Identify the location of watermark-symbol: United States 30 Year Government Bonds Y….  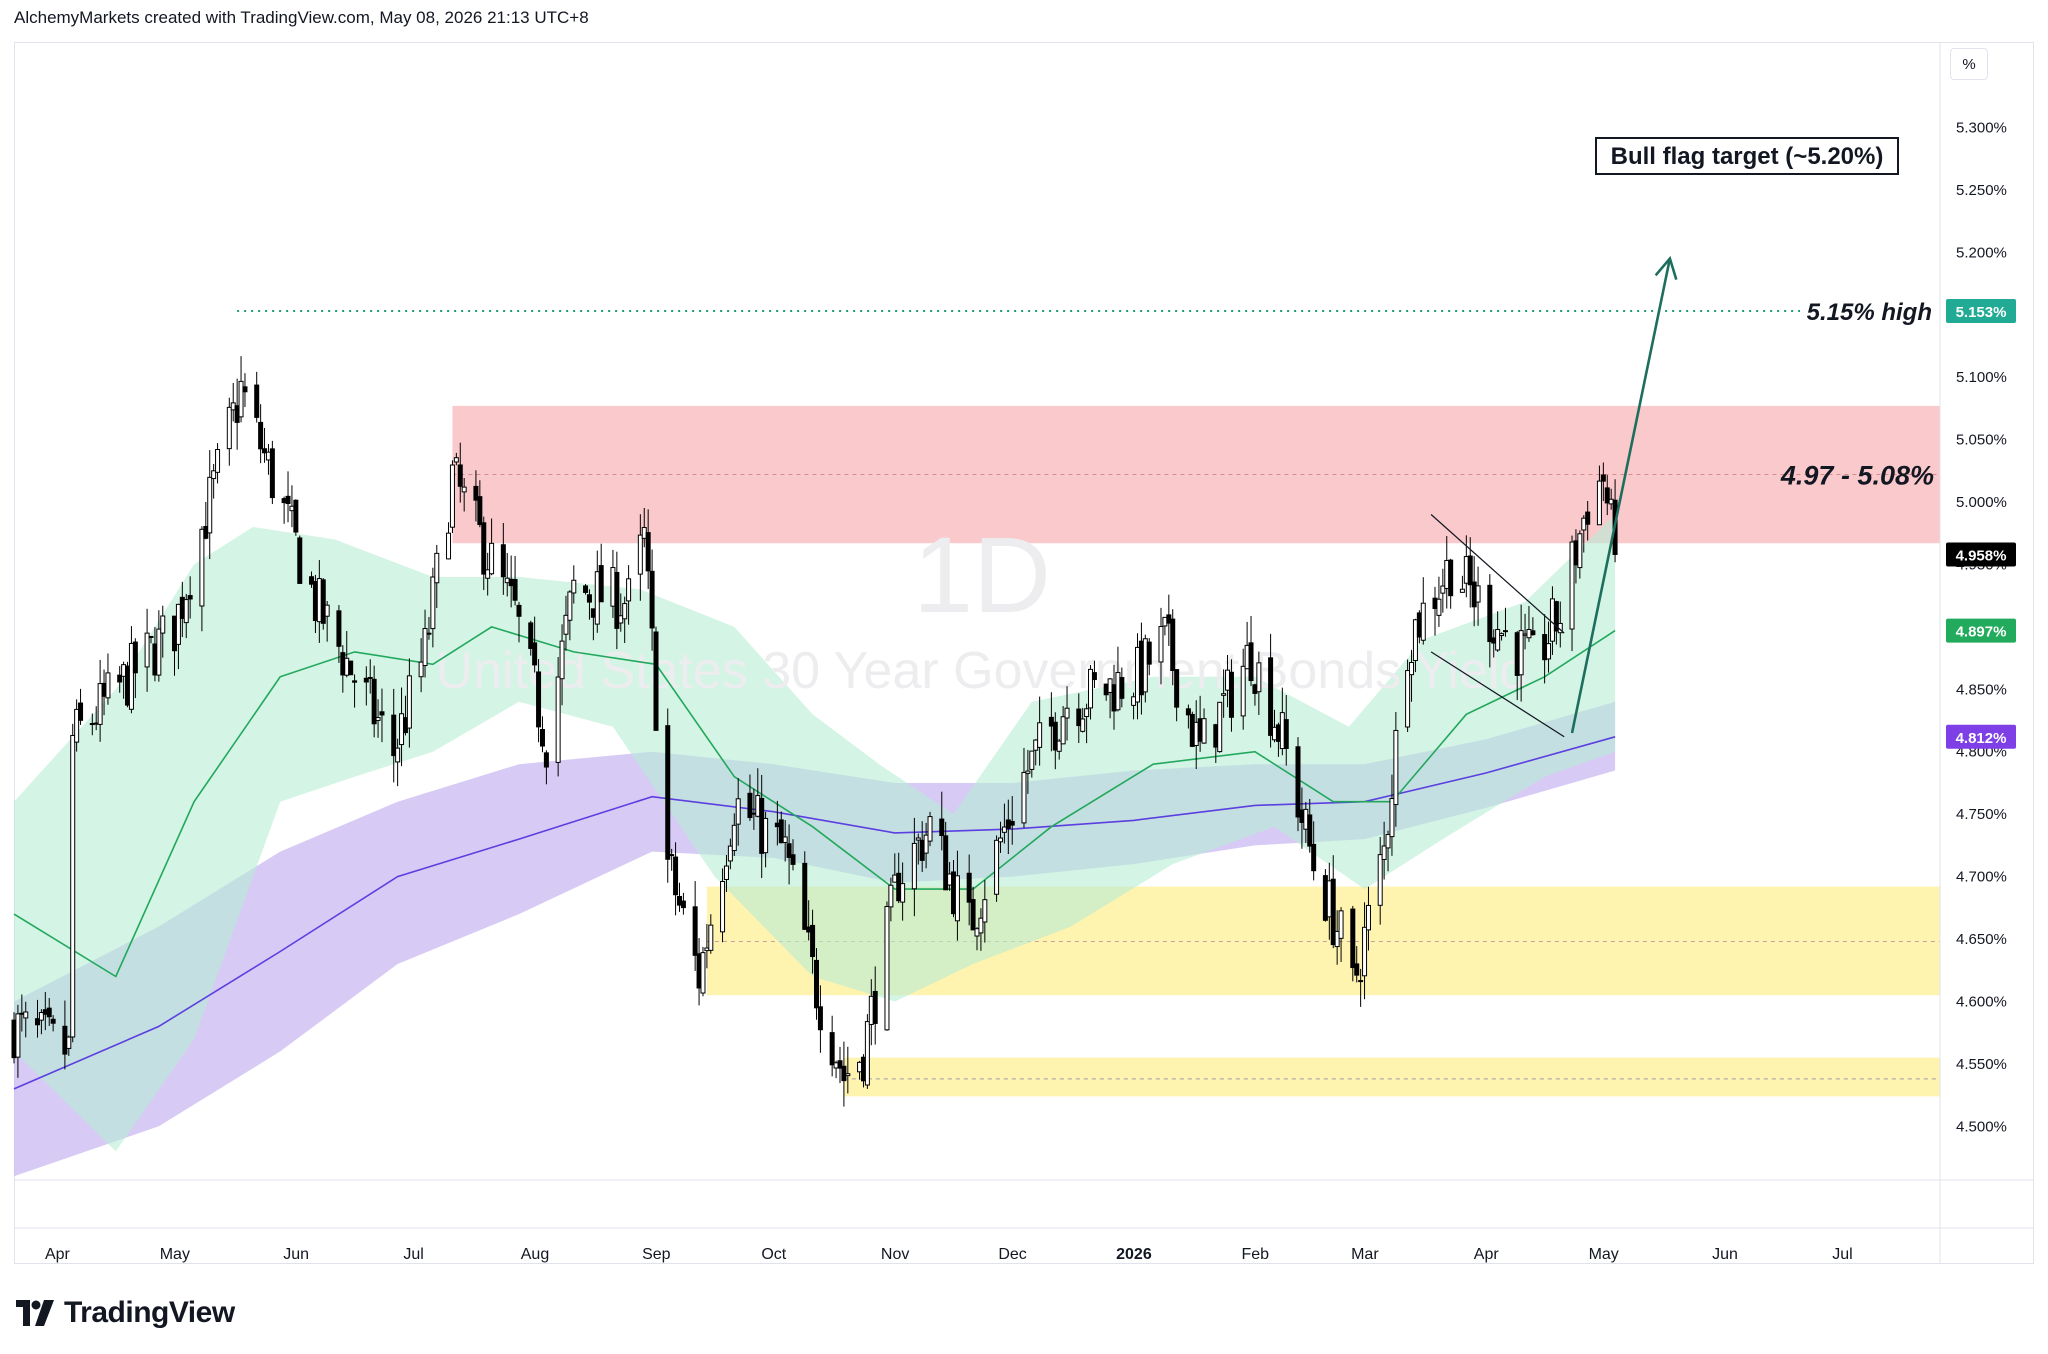
(982, 671).